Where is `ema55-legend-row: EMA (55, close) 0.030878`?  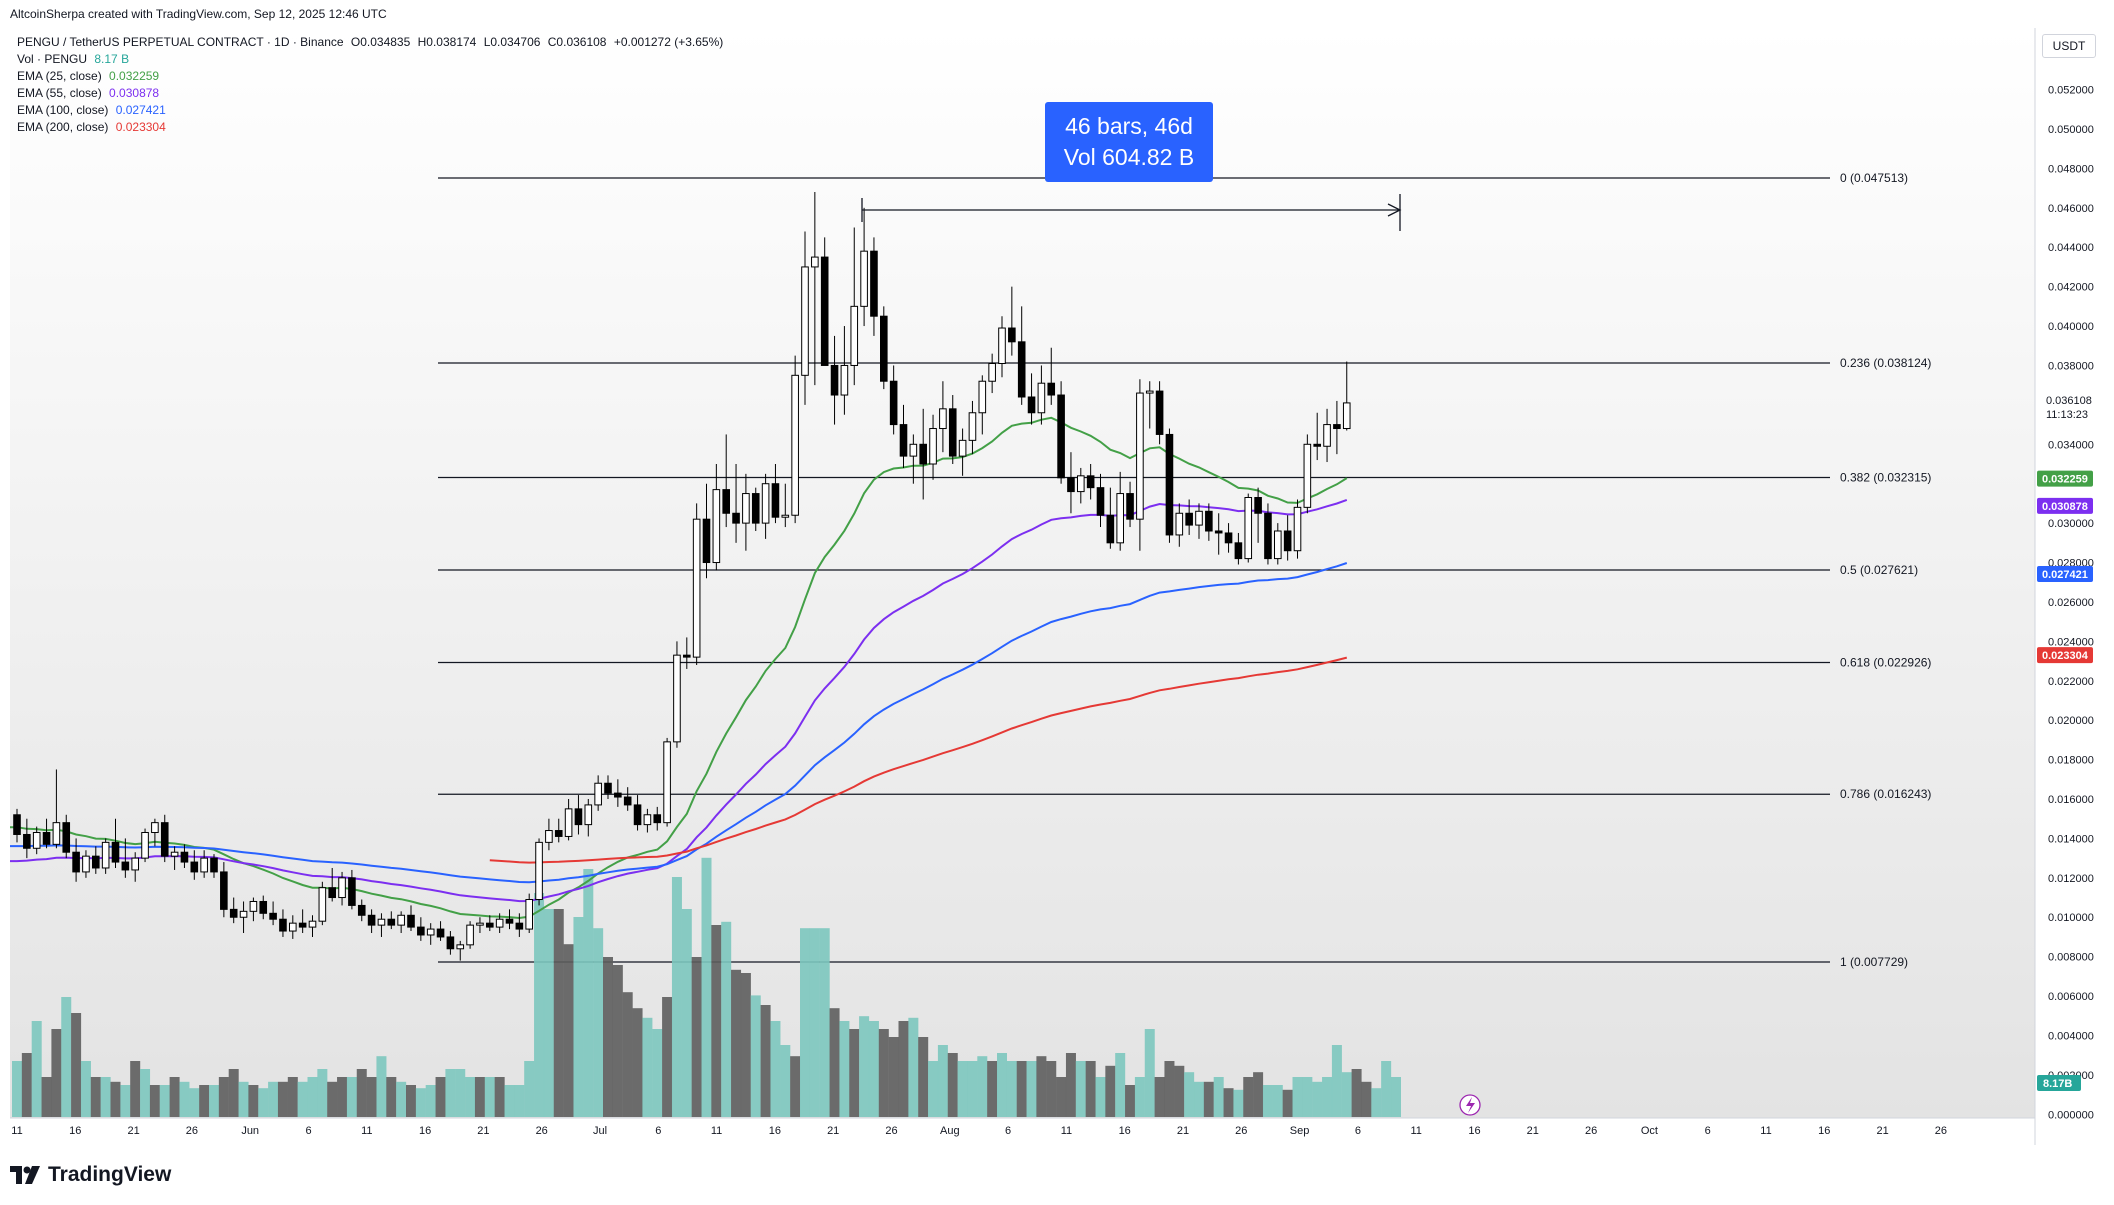
ema55-legend-row: EMA (55, close) 0.030878 is located at coordinates (372, 93).